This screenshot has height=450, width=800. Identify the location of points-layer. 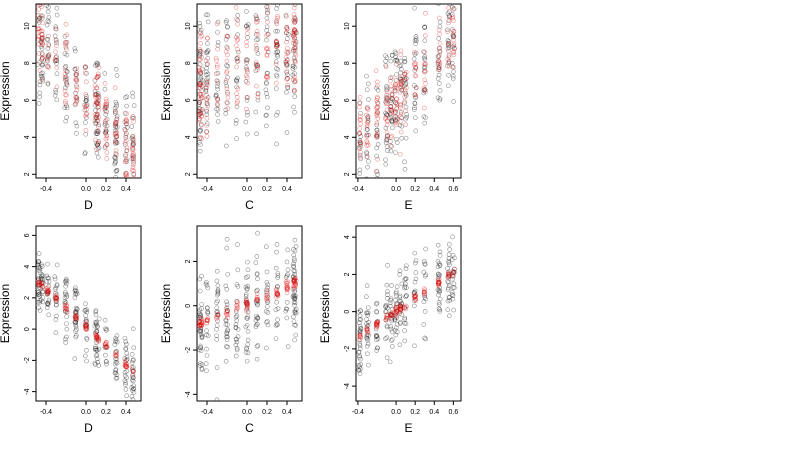
(406, 305).